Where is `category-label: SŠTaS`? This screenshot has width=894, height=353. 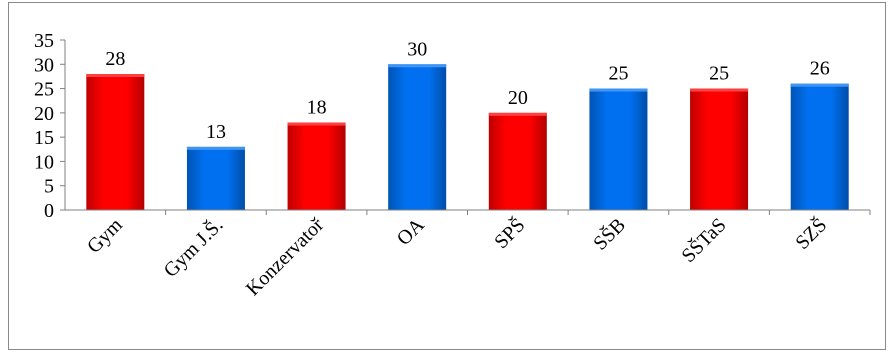 category-label: SŠTaS is located at coordinates (703, 240).